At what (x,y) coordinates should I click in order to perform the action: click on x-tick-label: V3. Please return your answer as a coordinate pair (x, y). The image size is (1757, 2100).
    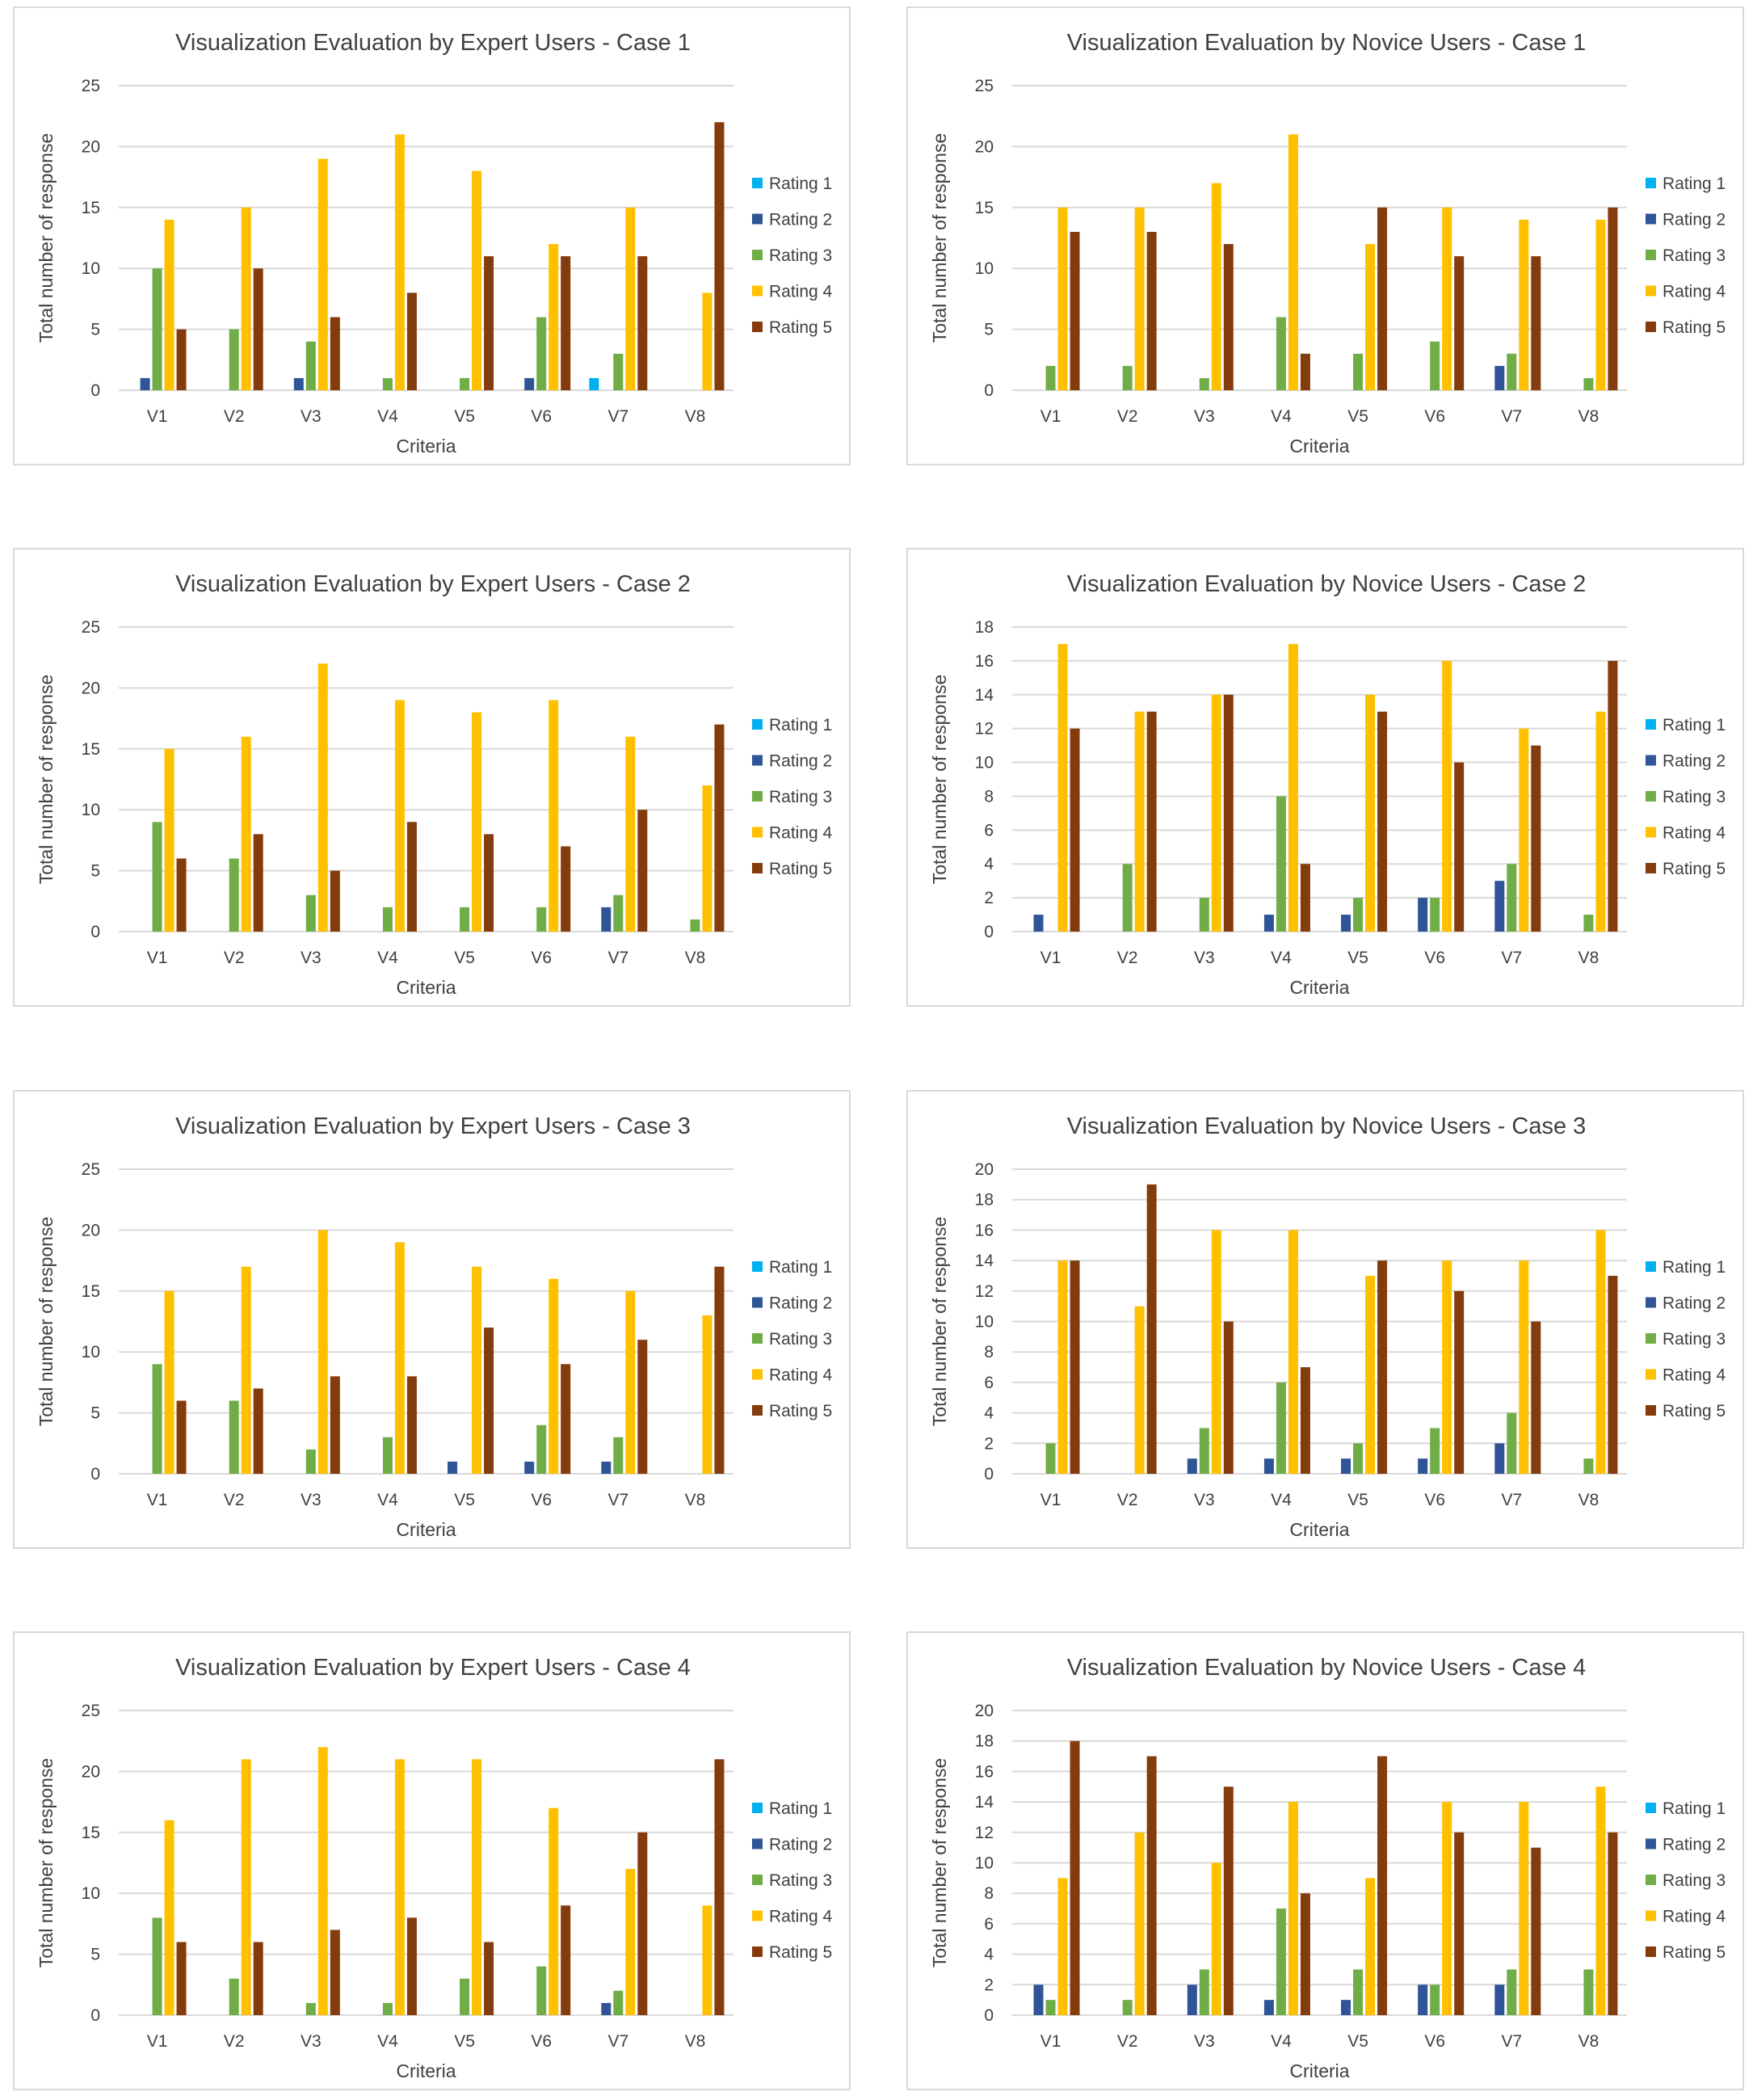
    Looking at the image, I should click on (311, 2041).